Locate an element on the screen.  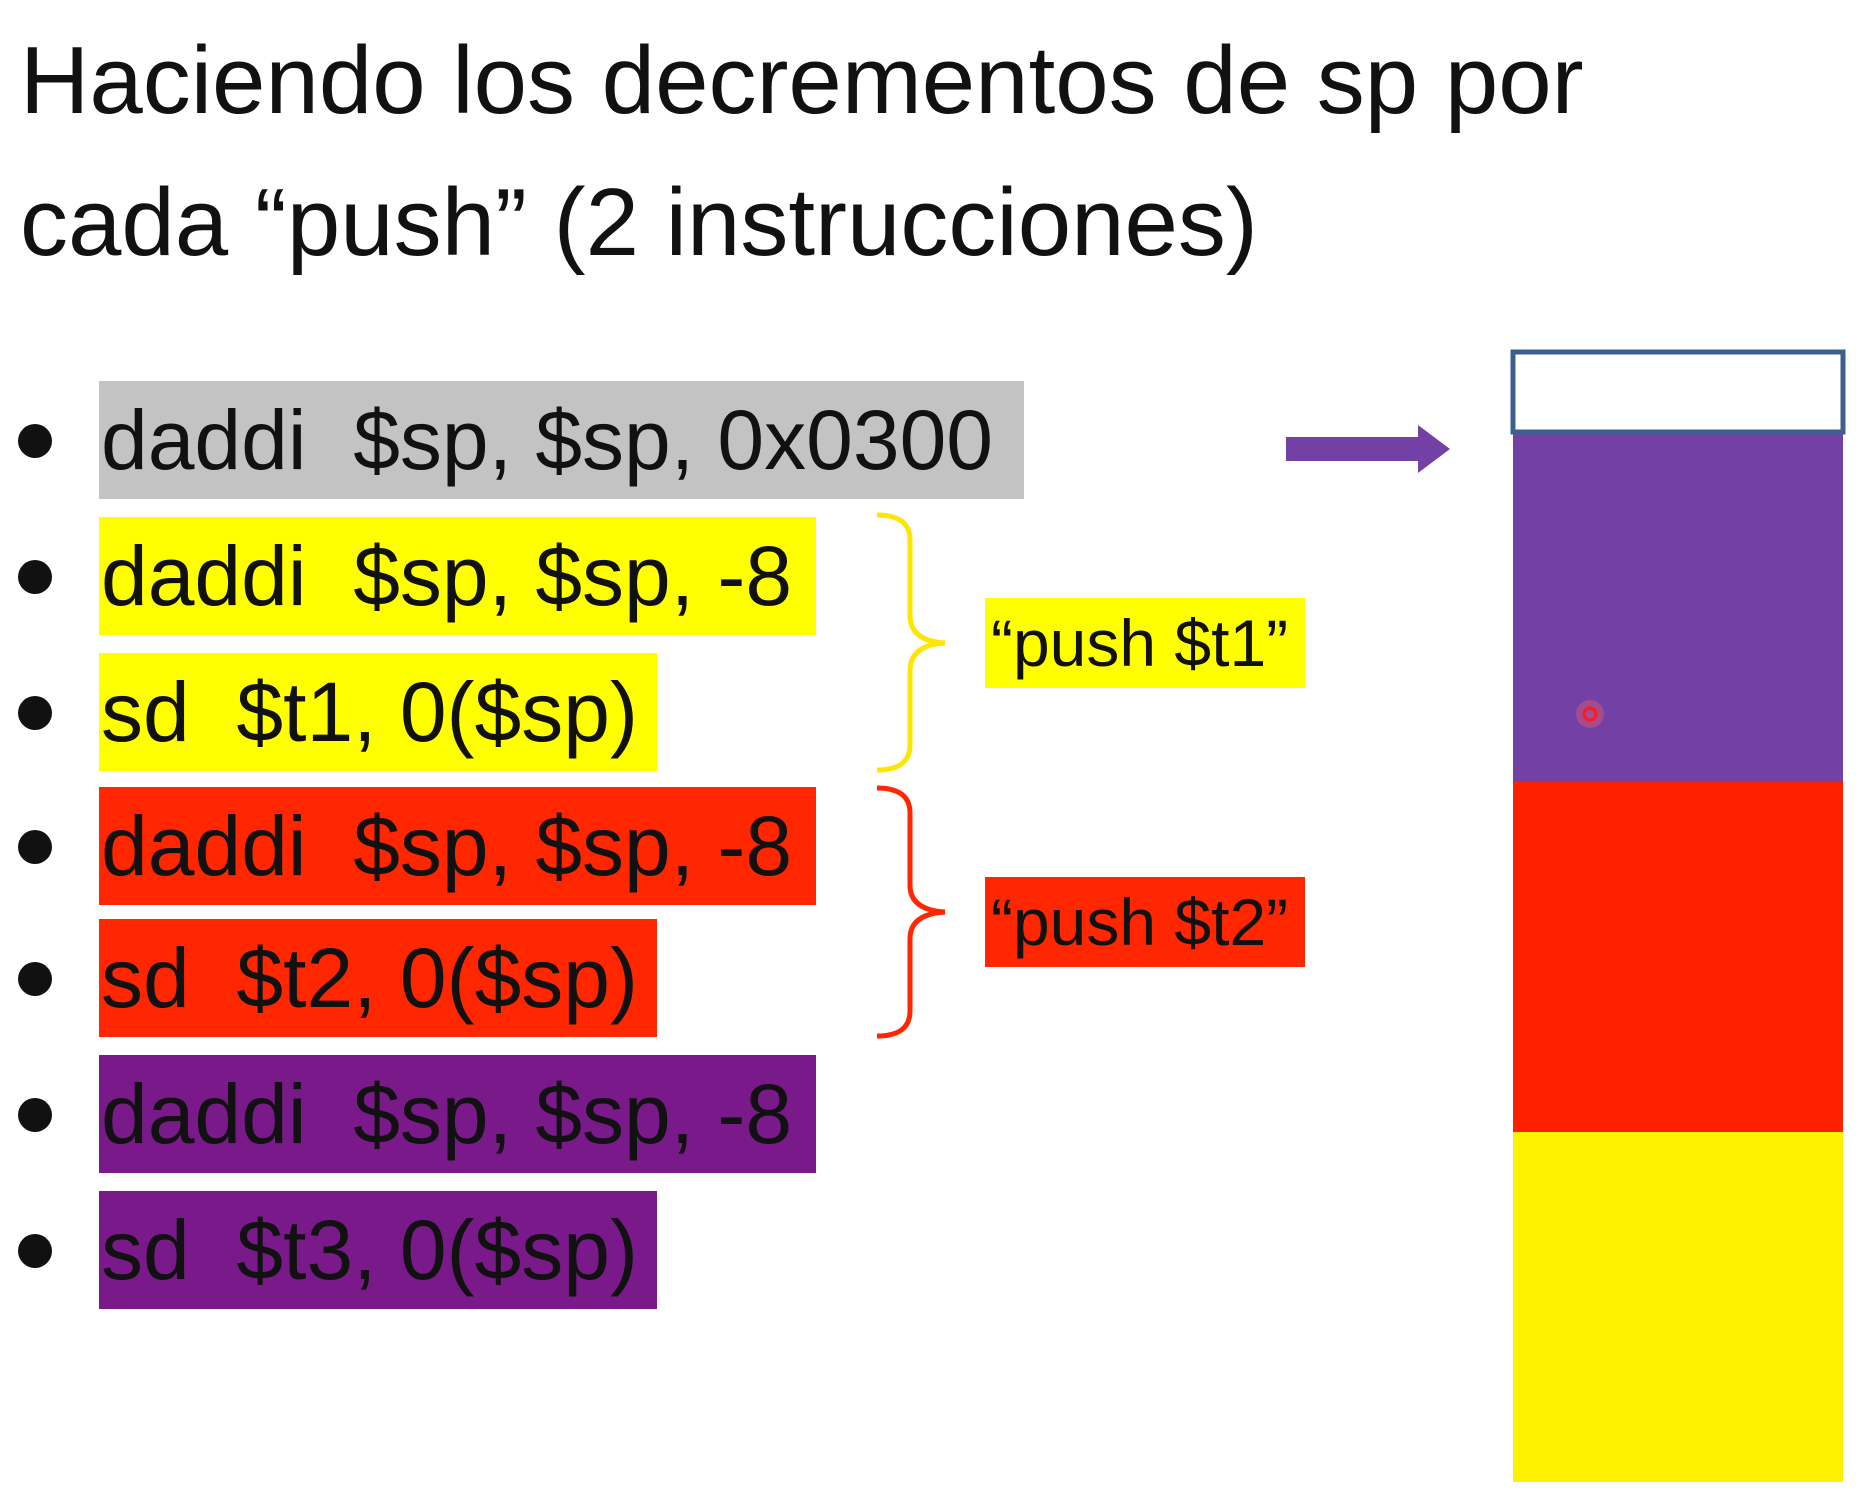
stack-memory is located at coordinates (1678, 915).